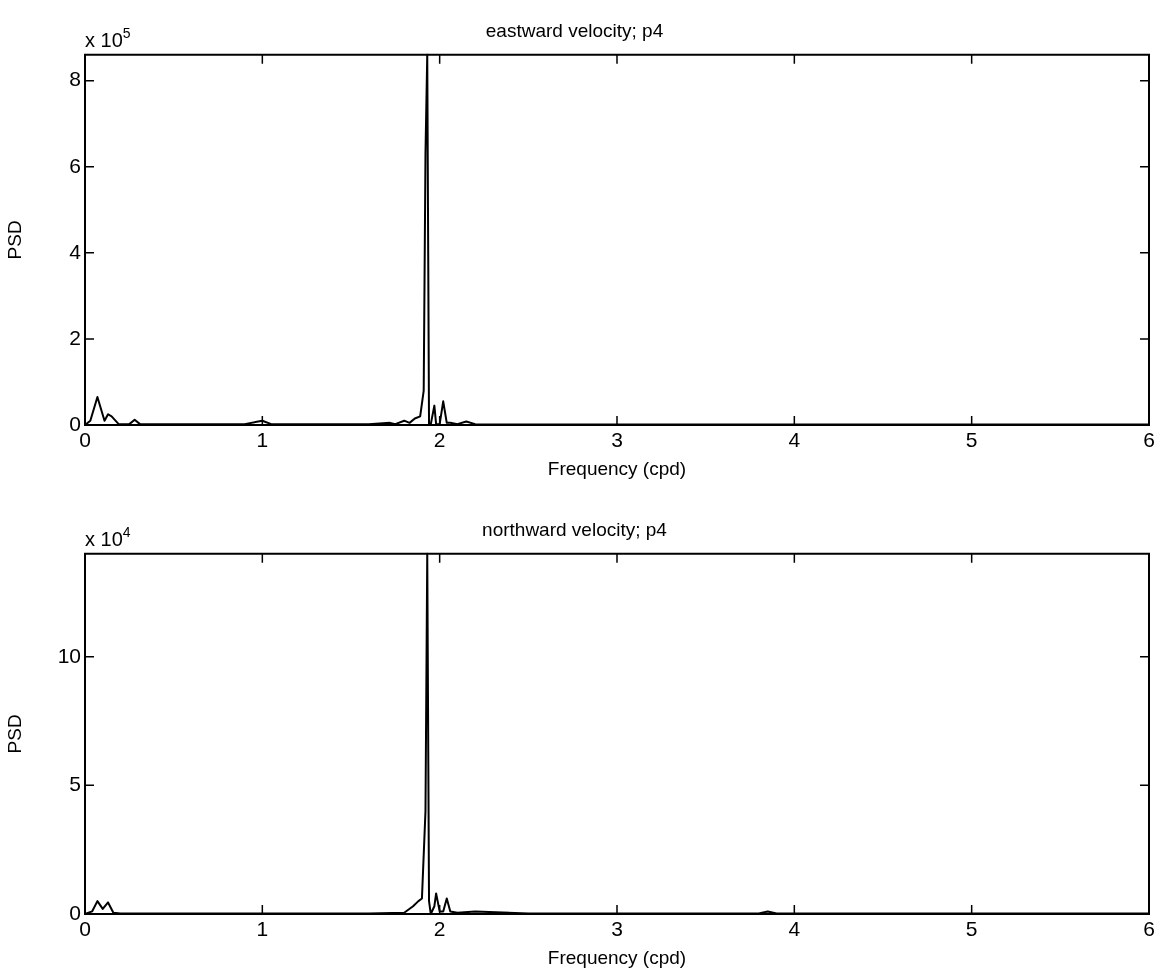 Image resolution: width=1169 pixels, height=978 pixels. What do you see at coordinates (574, 30) in the screenshot?
I see `chart-title: eastward velocity; p4` at bounding box center [574, 30].